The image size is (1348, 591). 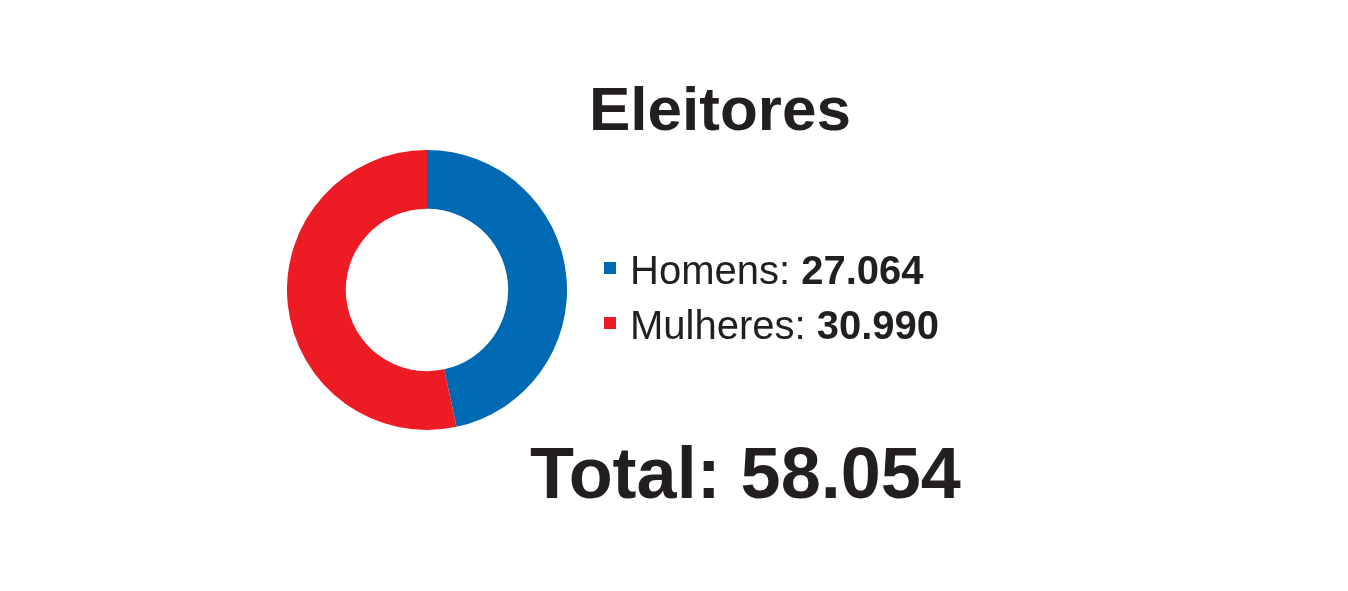 What do you see at coordinates (745, 473) in the screenshot?
I see `text: Total: 58.054` at bounding box center [745, 473].